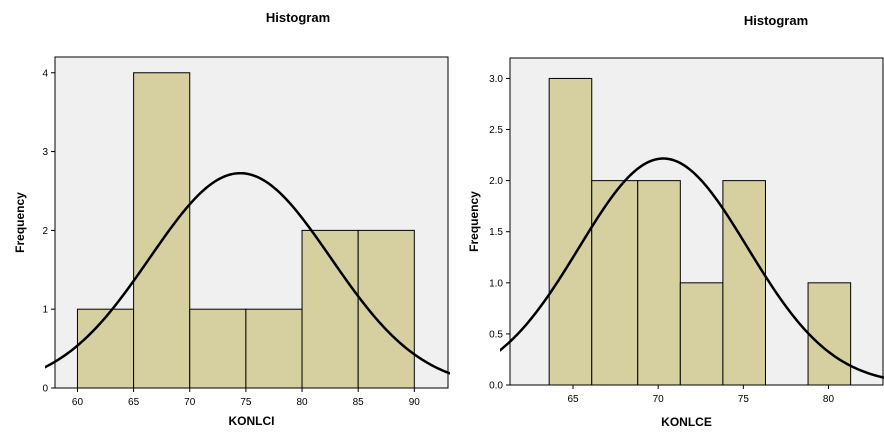 The height and width of the screenshot is (437, 884). What do you see at coordinates (496, 79) in the screenshot?
I see `chart1-ytick-label-6: 3.0` at bounding box center [496, 79].